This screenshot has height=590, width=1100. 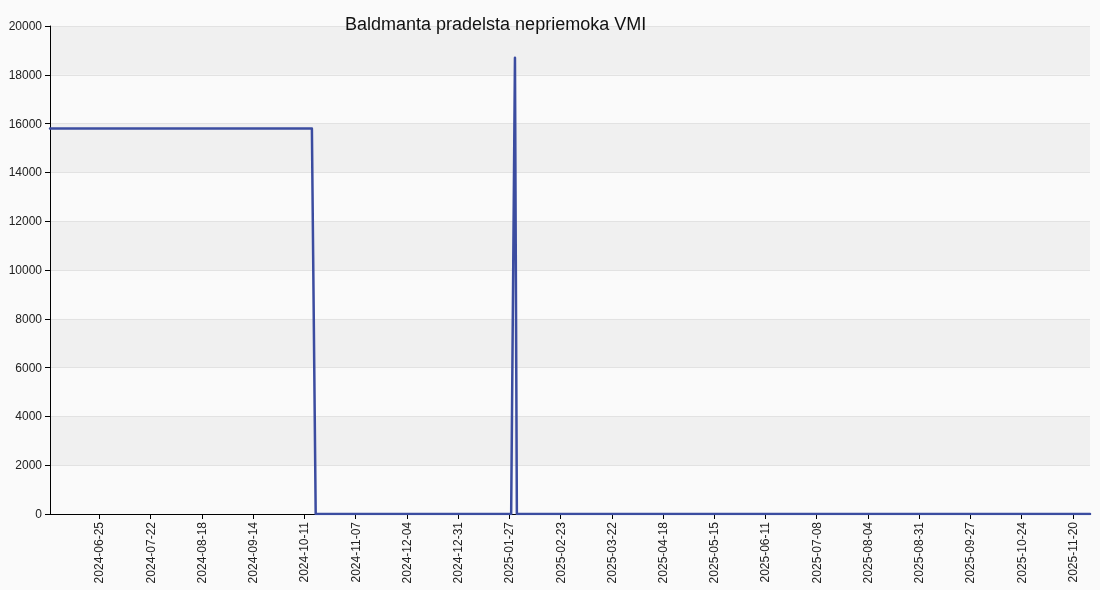 What do you see at coordinates (25, 172) in the screenshot?
I see `y-tick-label: 14000` at bounding box center [25, 172].